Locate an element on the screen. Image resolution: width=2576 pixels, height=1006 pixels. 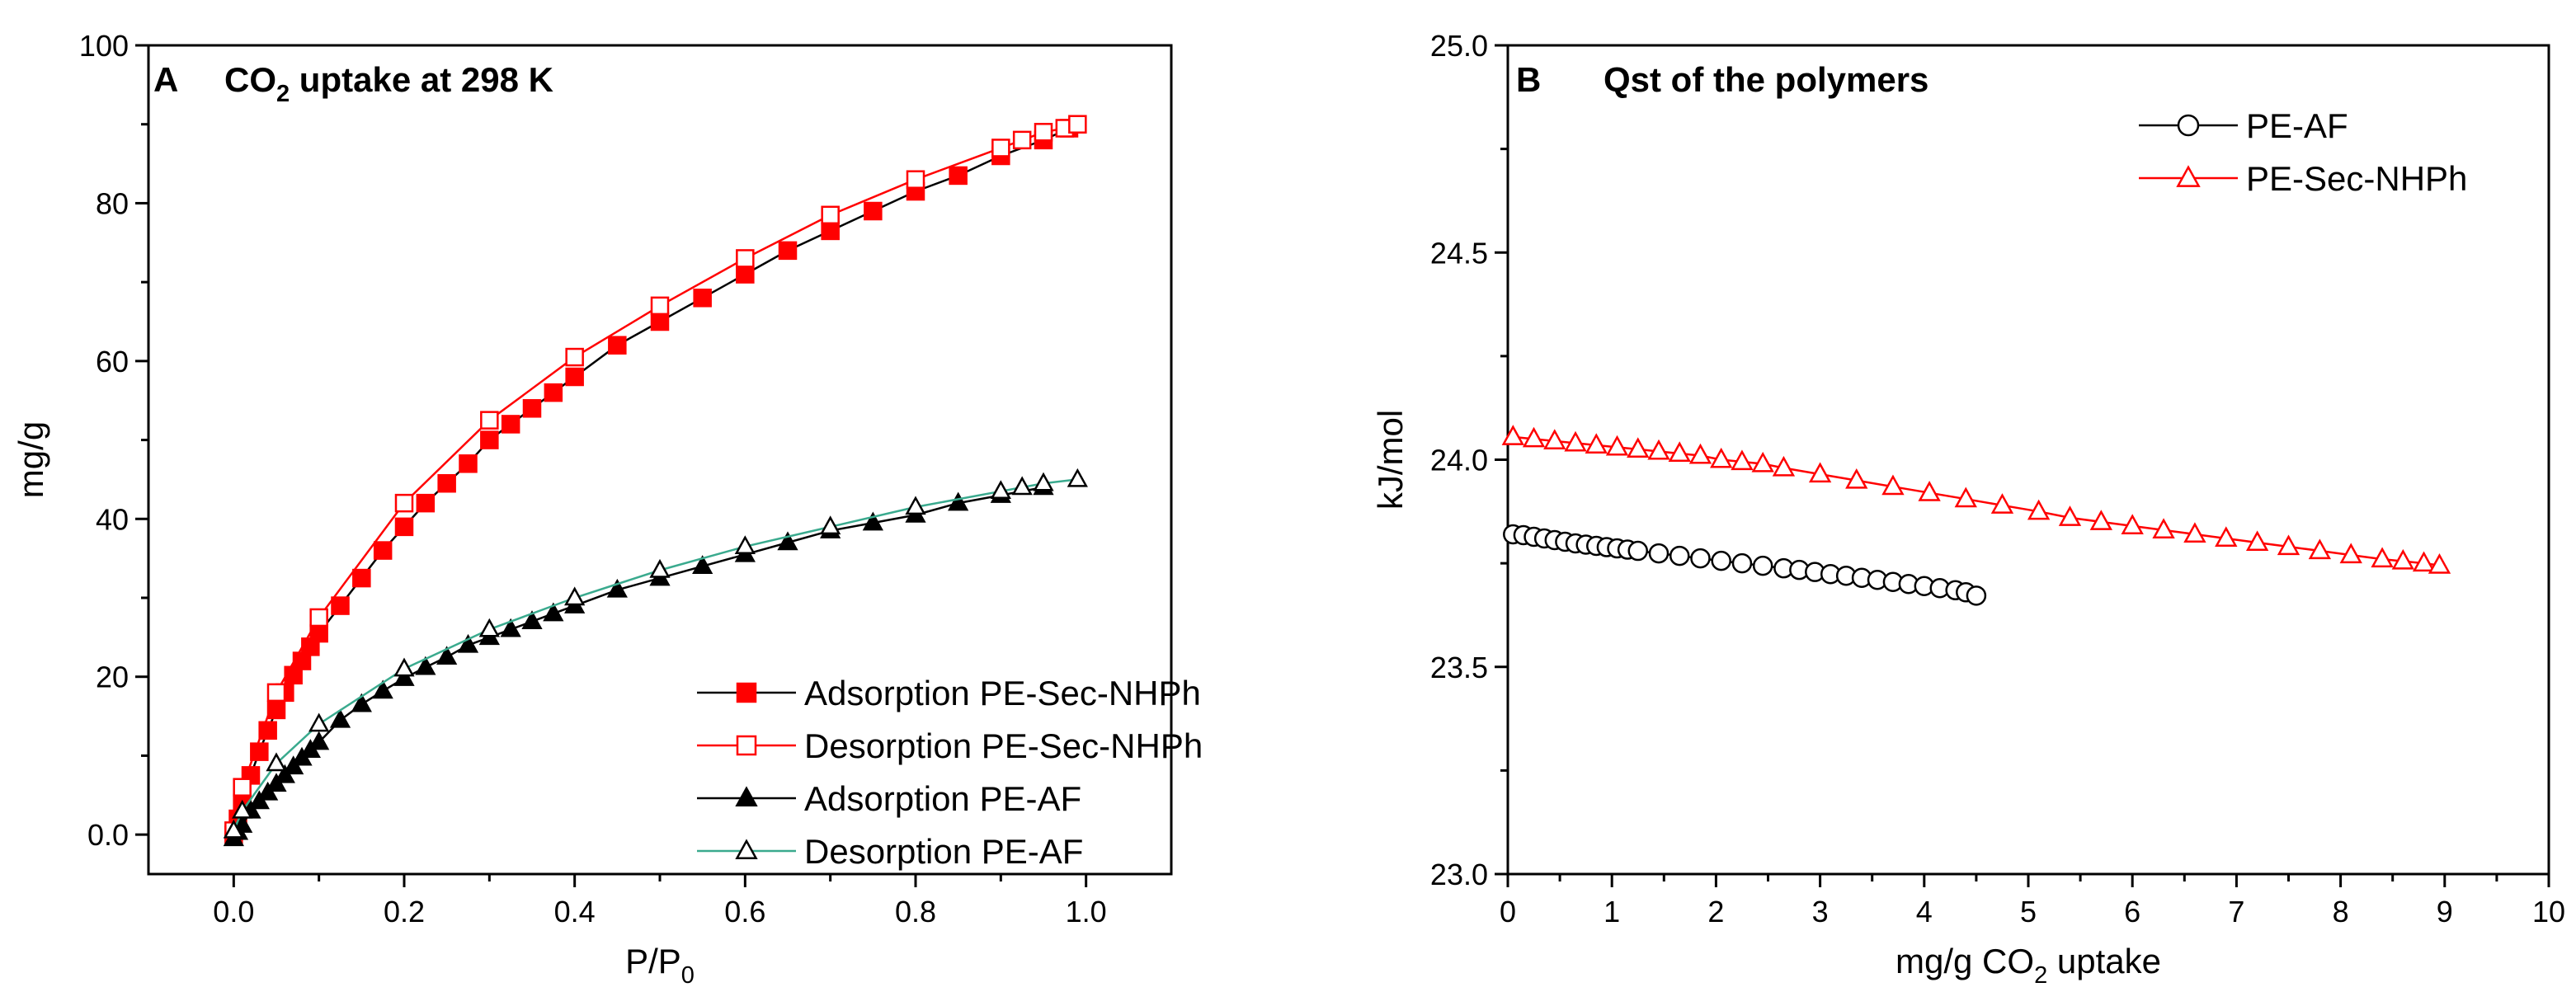
legend-label: Desorption PE-AF is located at coordinates (943, 851).